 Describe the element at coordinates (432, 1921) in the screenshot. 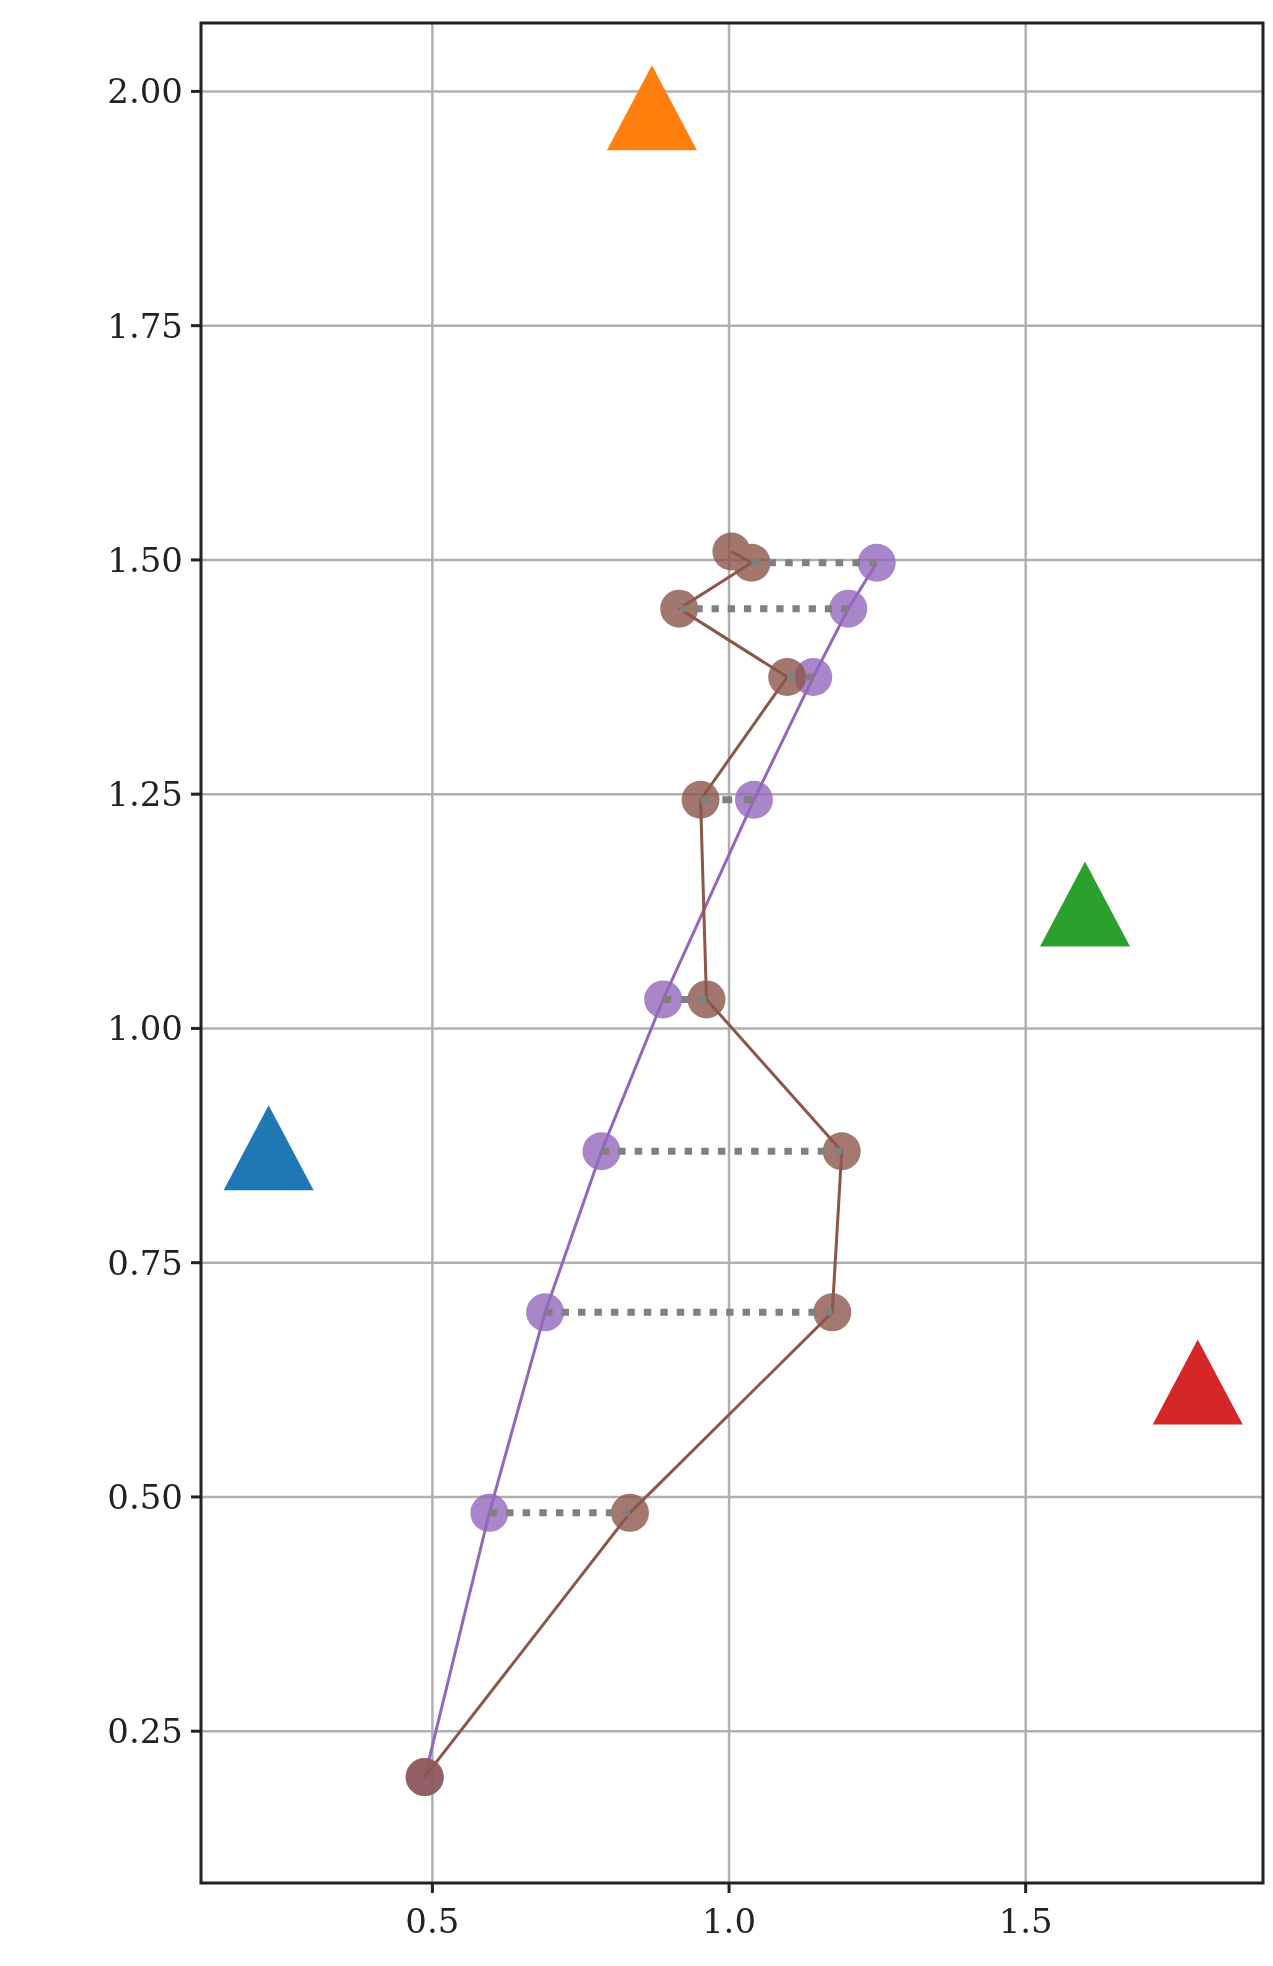

I see `x-tick-label: 0.5` at that location.